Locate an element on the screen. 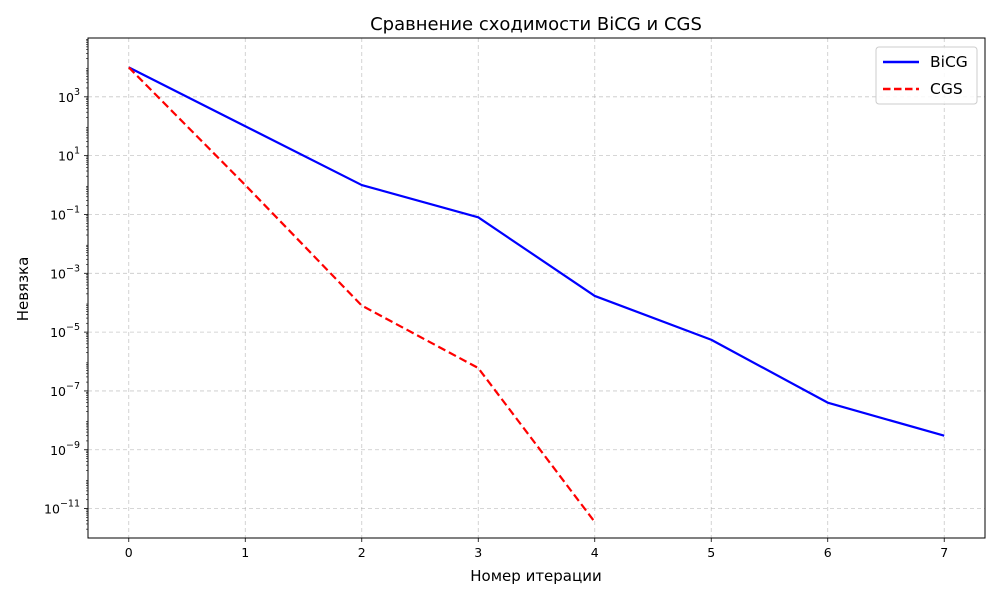 Image resolution: width=1000 pixels, height=600 pixels. chart-title: Сравнение сходимости BiCG и CGS is located at coordinates (536, 24).